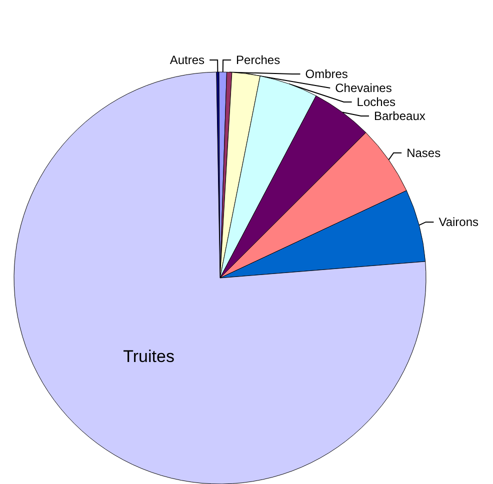 This screenshot has height=484, width=493. I want to click on slice-label: Autres, so click(187, 60).